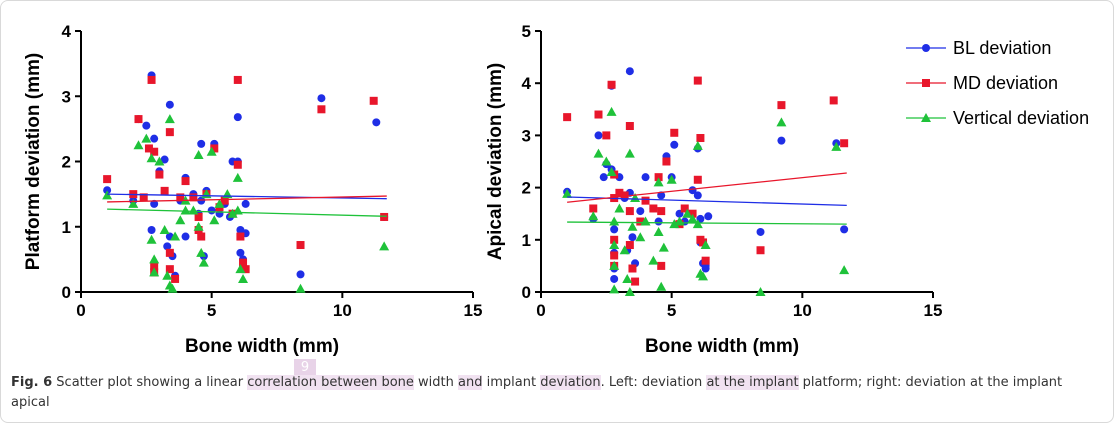 This screenshot has width=1114, height=423. Describe the element at coordinates (653, 382) in the screenshot. I see `caption-segment: . Left: deviation` at that location.